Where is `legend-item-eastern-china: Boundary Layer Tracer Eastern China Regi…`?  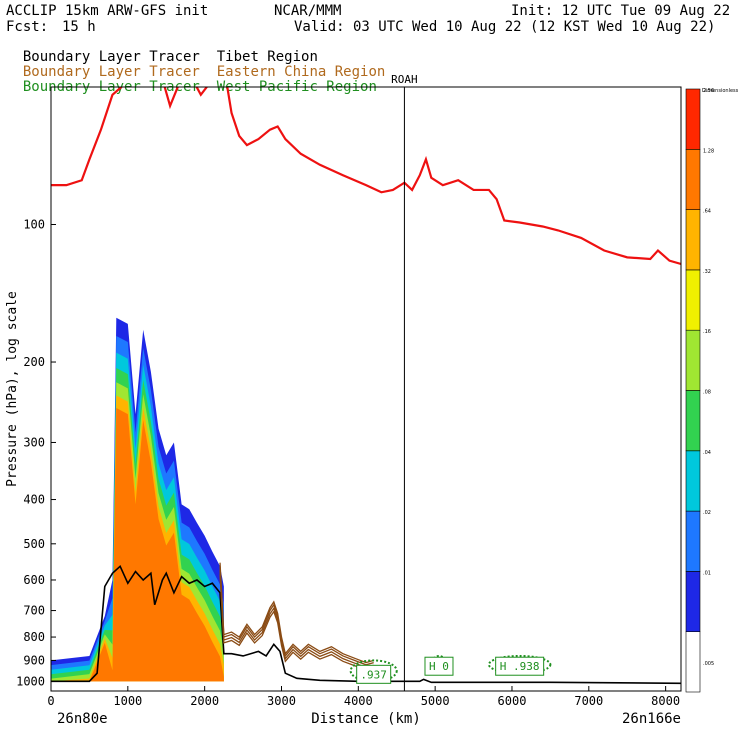
legend-item-eastern-china: Boundary Layer Tracer Eastern China Regi… is located at coordinates (204, 72).